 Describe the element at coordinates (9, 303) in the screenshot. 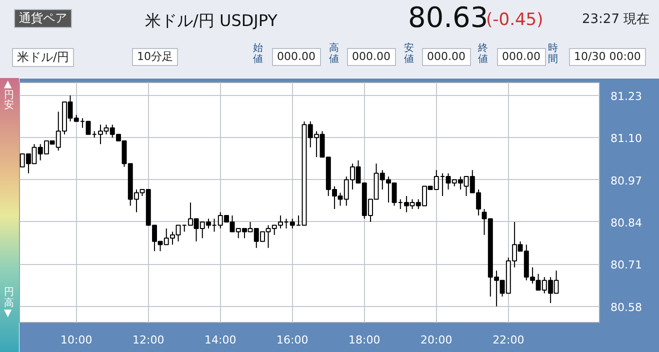

I see `text: 円高▼` at that location.